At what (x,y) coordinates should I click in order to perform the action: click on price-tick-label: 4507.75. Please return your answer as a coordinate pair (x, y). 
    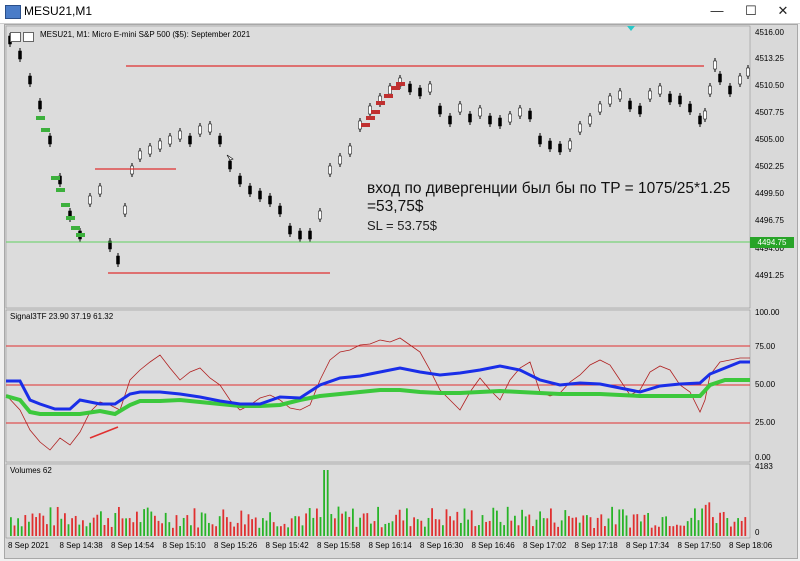
    Looking at the image, I should click on (769, 112).